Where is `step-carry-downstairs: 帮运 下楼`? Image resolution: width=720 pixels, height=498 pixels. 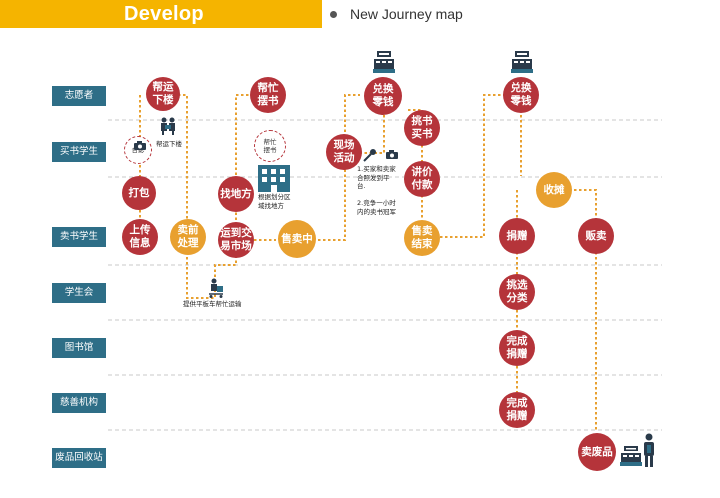 step-carry-downstairs: 帮运 下楼 is located at coordinates (163, 94).